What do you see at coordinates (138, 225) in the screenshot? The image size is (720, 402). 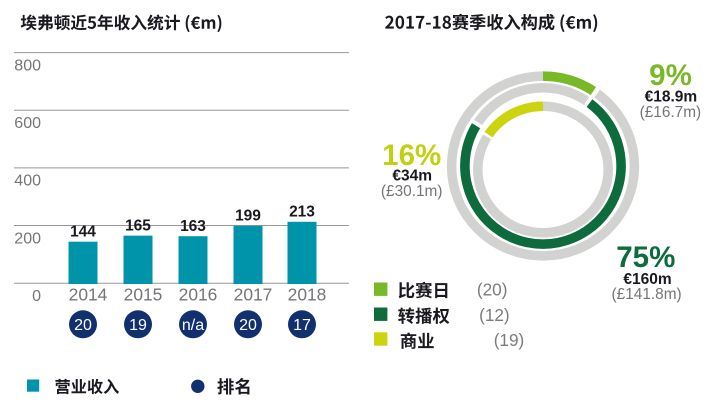 I see `svg-text: 165` at bounding box center [138, 225].